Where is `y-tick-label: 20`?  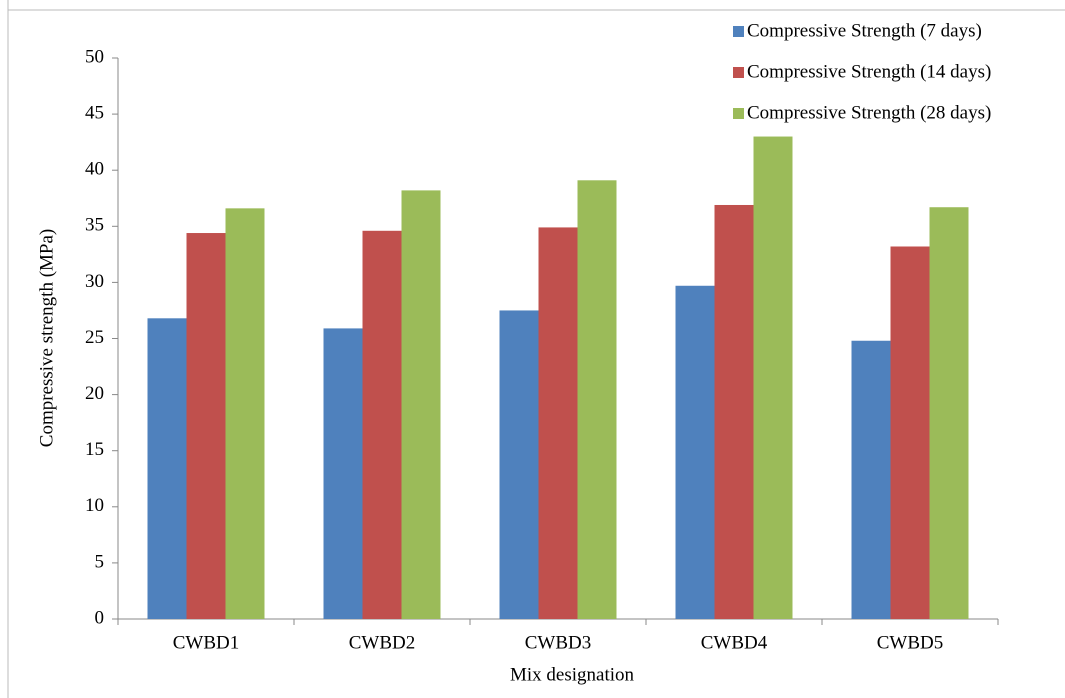
y-tick-label: 20 is located at coordinates (94, 393).